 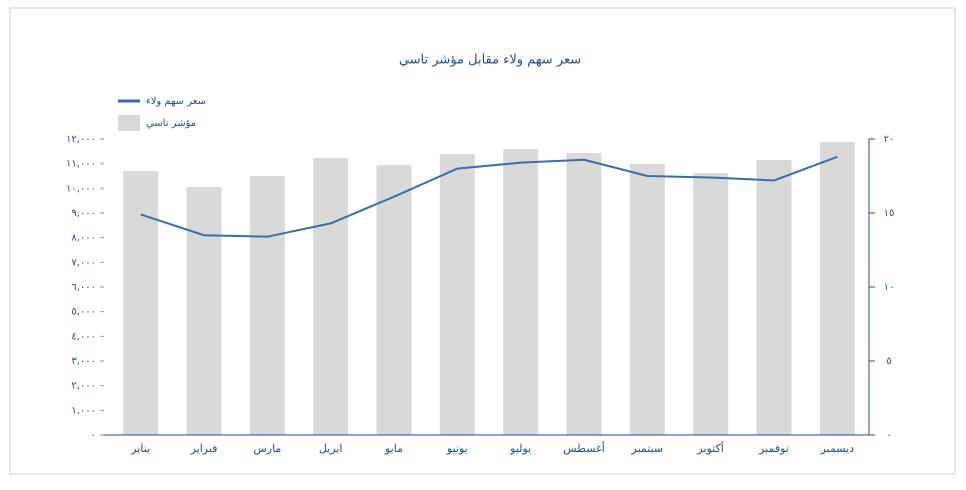 I want to click on y-tick-label: ٢,٠٠٠, so click(x=83, y=386).